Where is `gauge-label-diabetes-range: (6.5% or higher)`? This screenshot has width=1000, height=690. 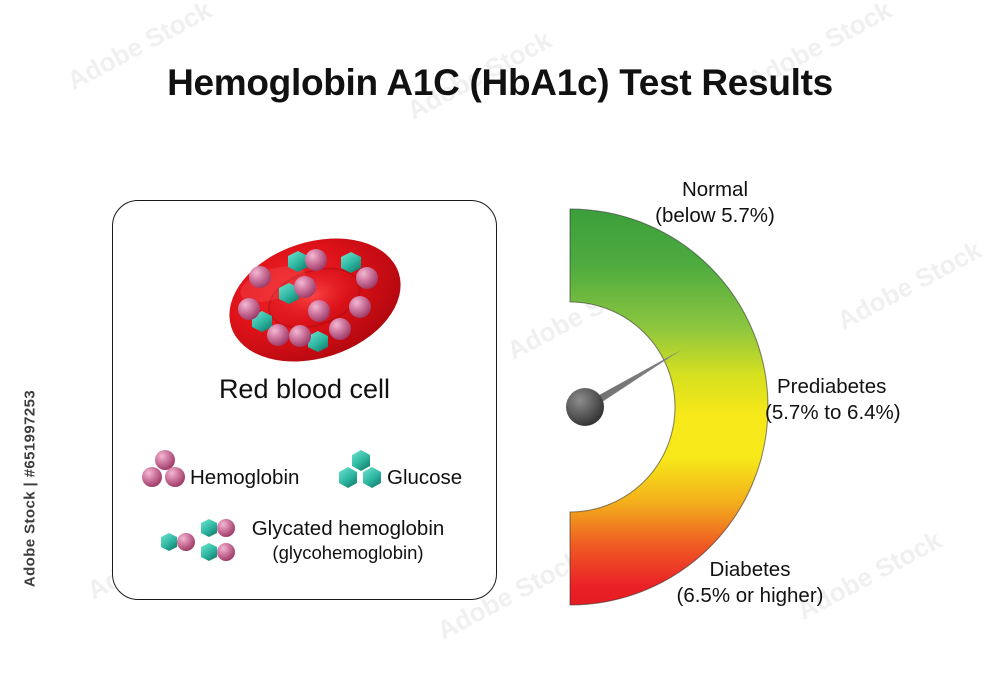 gauge-label-diabetes-range: (6.5% or higher) is located at coordinates (750, 595).